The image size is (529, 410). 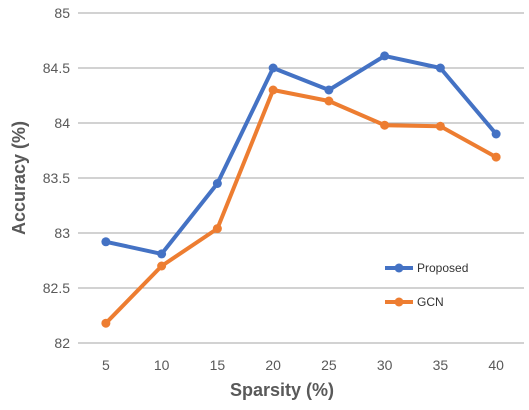 I want to click on legend-item: Proposed, so click(x=426, y=268).